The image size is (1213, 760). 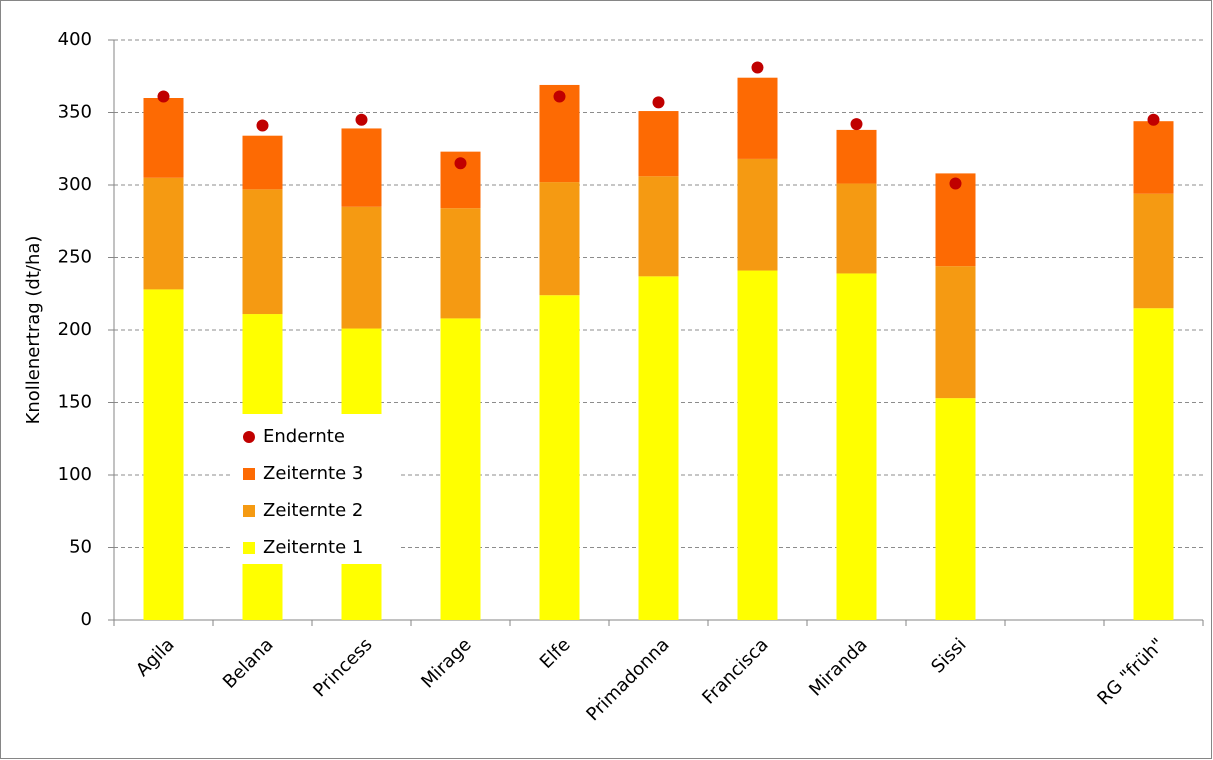 What do you see at coordinates (80, 547) in the screenshot?
I see `y-tick-label: 50` at bounding box center [80, 547].